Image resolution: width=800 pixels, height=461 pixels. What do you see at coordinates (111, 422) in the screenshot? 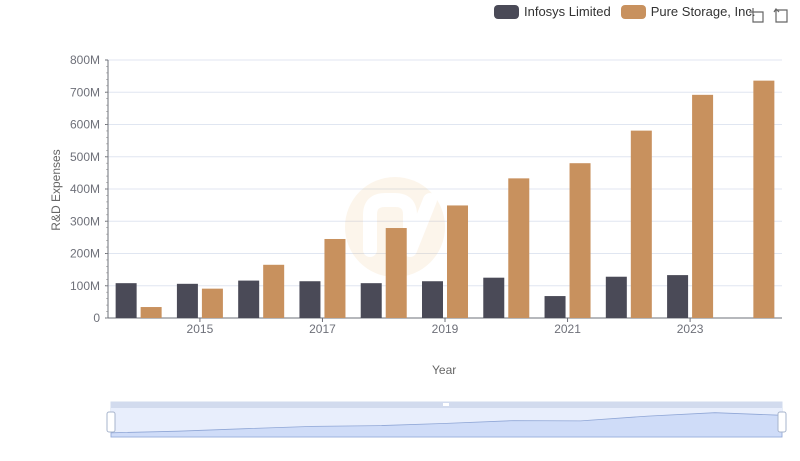
I see `zoom-handle-left` at bounding box center [111, 422].